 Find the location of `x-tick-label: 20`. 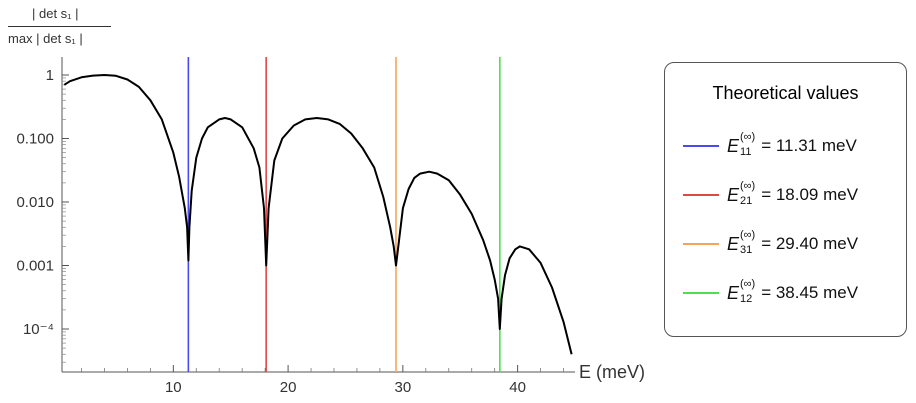

x-tick-label: 20 is located at coordinates (288, 387).